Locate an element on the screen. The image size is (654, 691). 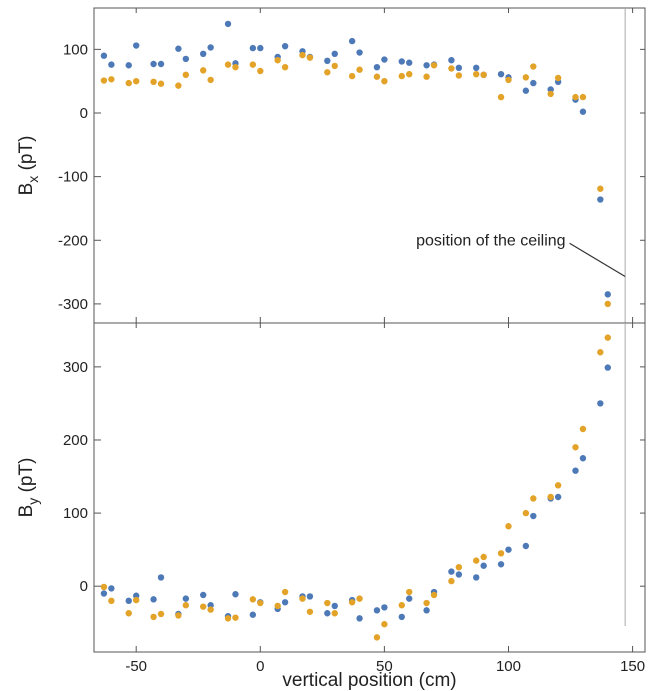
x-tick-label: 0 is located at coordinates (260, 666).